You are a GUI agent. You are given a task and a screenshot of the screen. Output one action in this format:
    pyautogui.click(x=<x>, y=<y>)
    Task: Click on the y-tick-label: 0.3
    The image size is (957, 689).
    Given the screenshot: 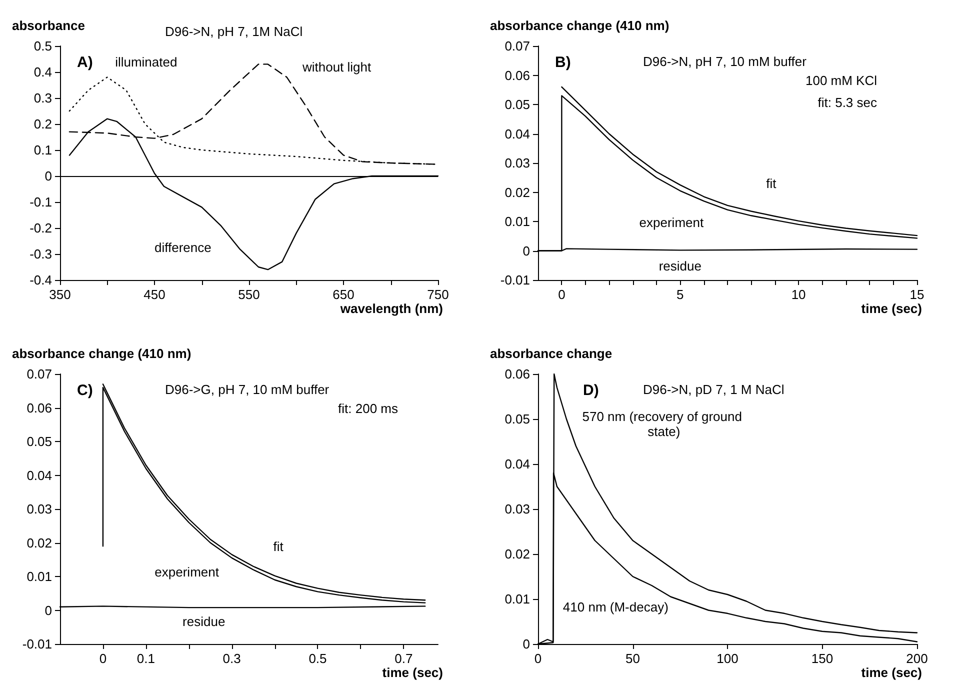 What is the action you would take?
    pyautogui.click(x=43, y=98)
    